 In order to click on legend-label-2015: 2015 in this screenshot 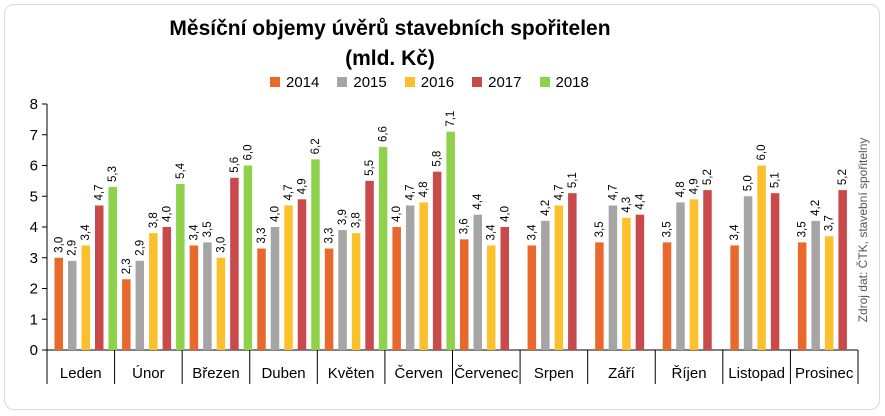, I will do `click(370, 82)`.